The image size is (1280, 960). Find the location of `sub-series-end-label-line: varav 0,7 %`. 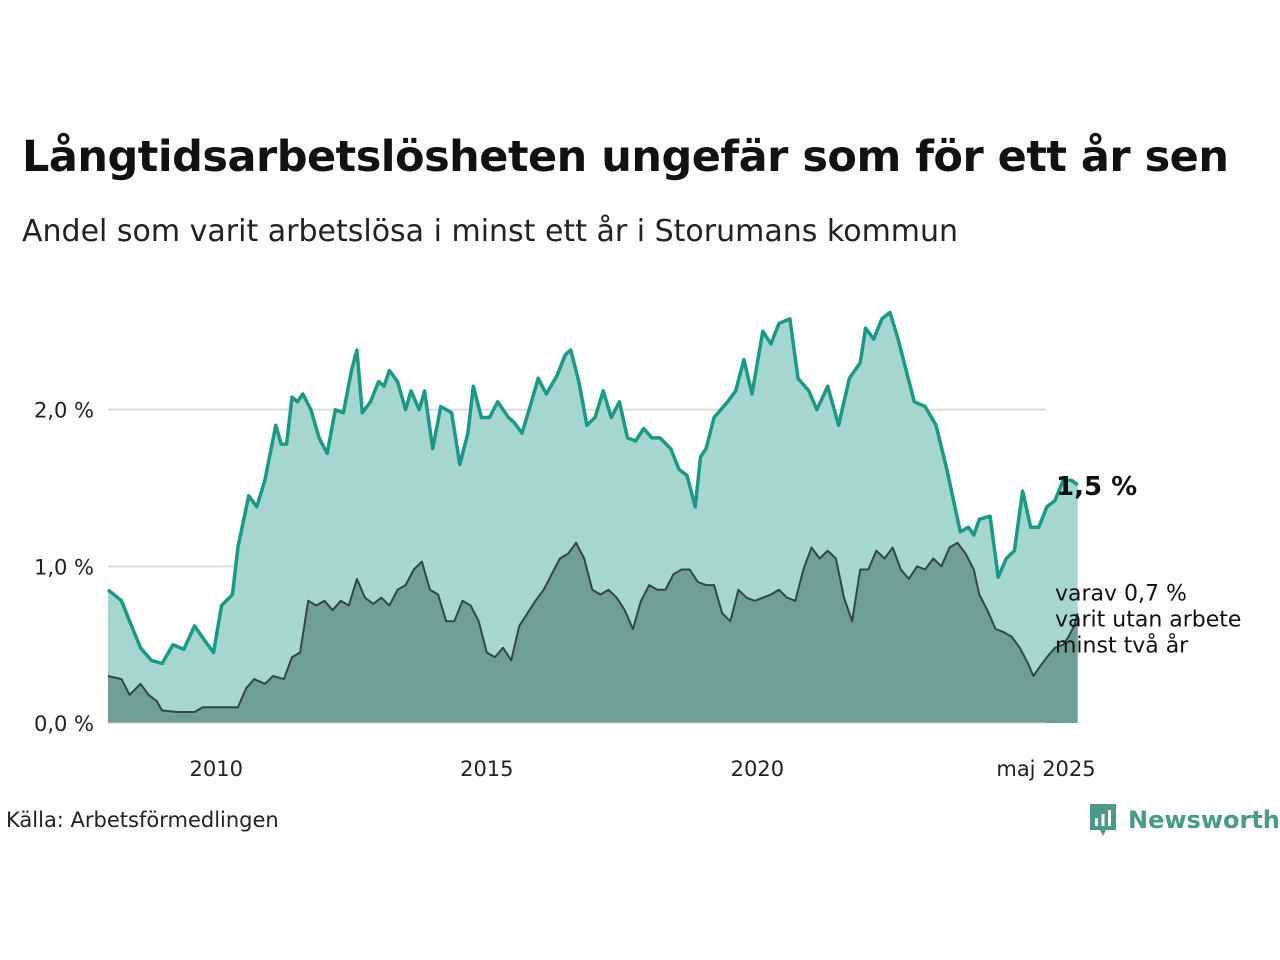

sub-series-end-label-line: varav 0,7 % is located at coordinates (1121, 593).